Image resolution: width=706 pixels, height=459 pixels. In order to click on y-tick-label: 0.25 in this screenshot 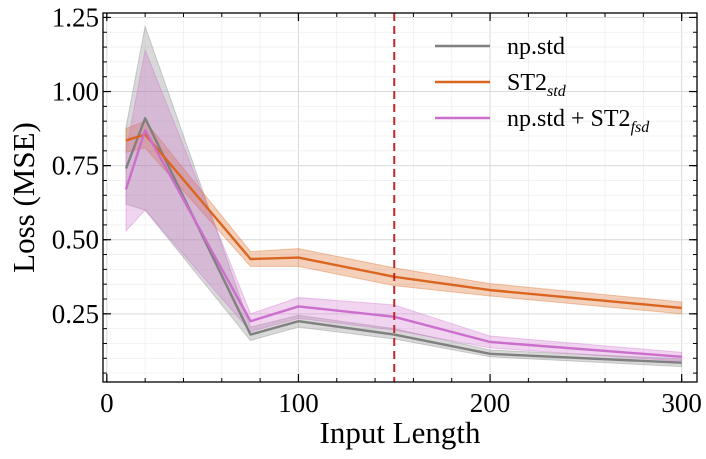, I will do `click(75, 314)`.